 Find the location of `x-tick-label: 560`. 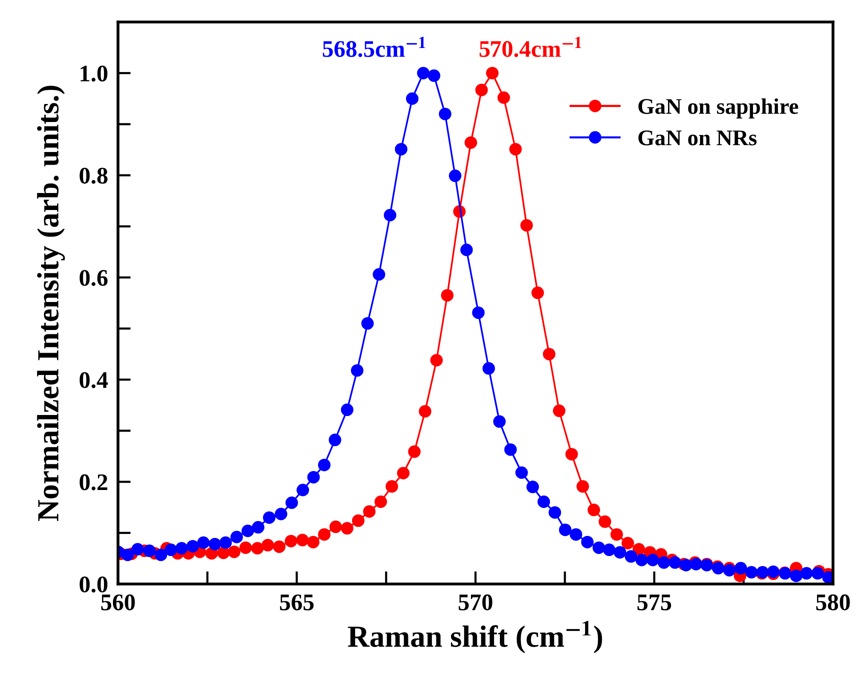

x-tick-label: 560 is located at coordinates (118, 602).